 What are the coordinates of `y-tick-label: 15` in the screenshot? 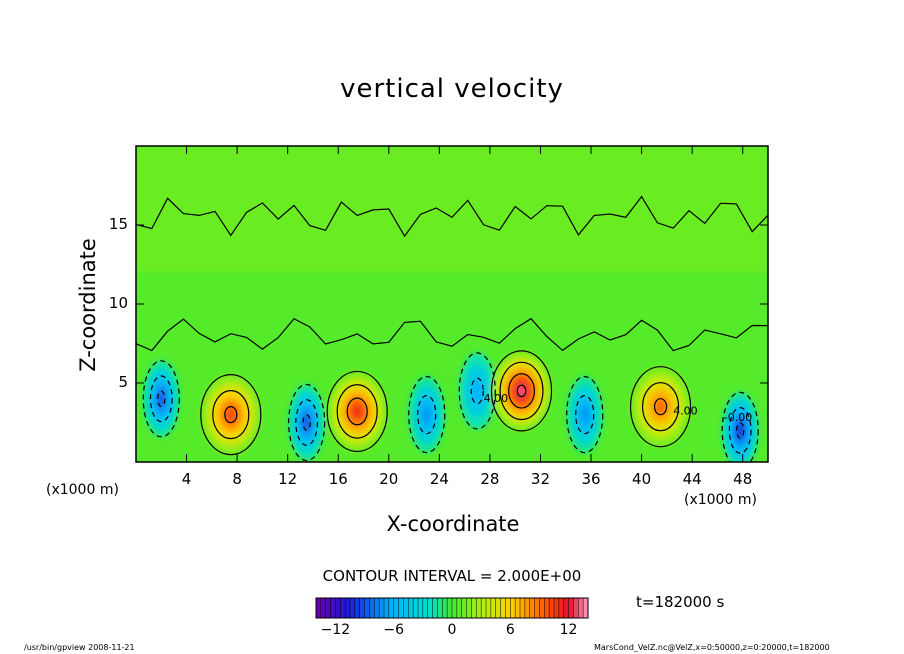 It's located at (118, 224).